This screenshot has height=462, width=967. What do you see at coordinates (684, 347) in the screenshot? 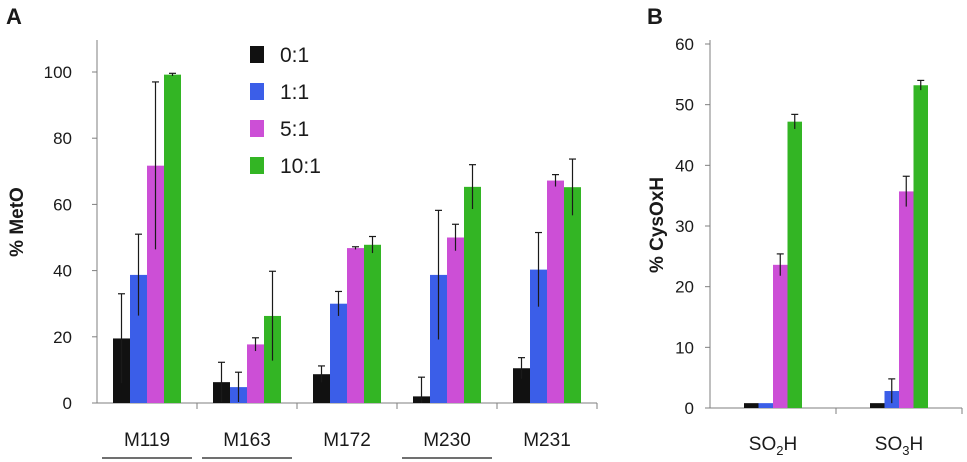
I see `y-tick-label: 10` at bounding box center [684, 347].